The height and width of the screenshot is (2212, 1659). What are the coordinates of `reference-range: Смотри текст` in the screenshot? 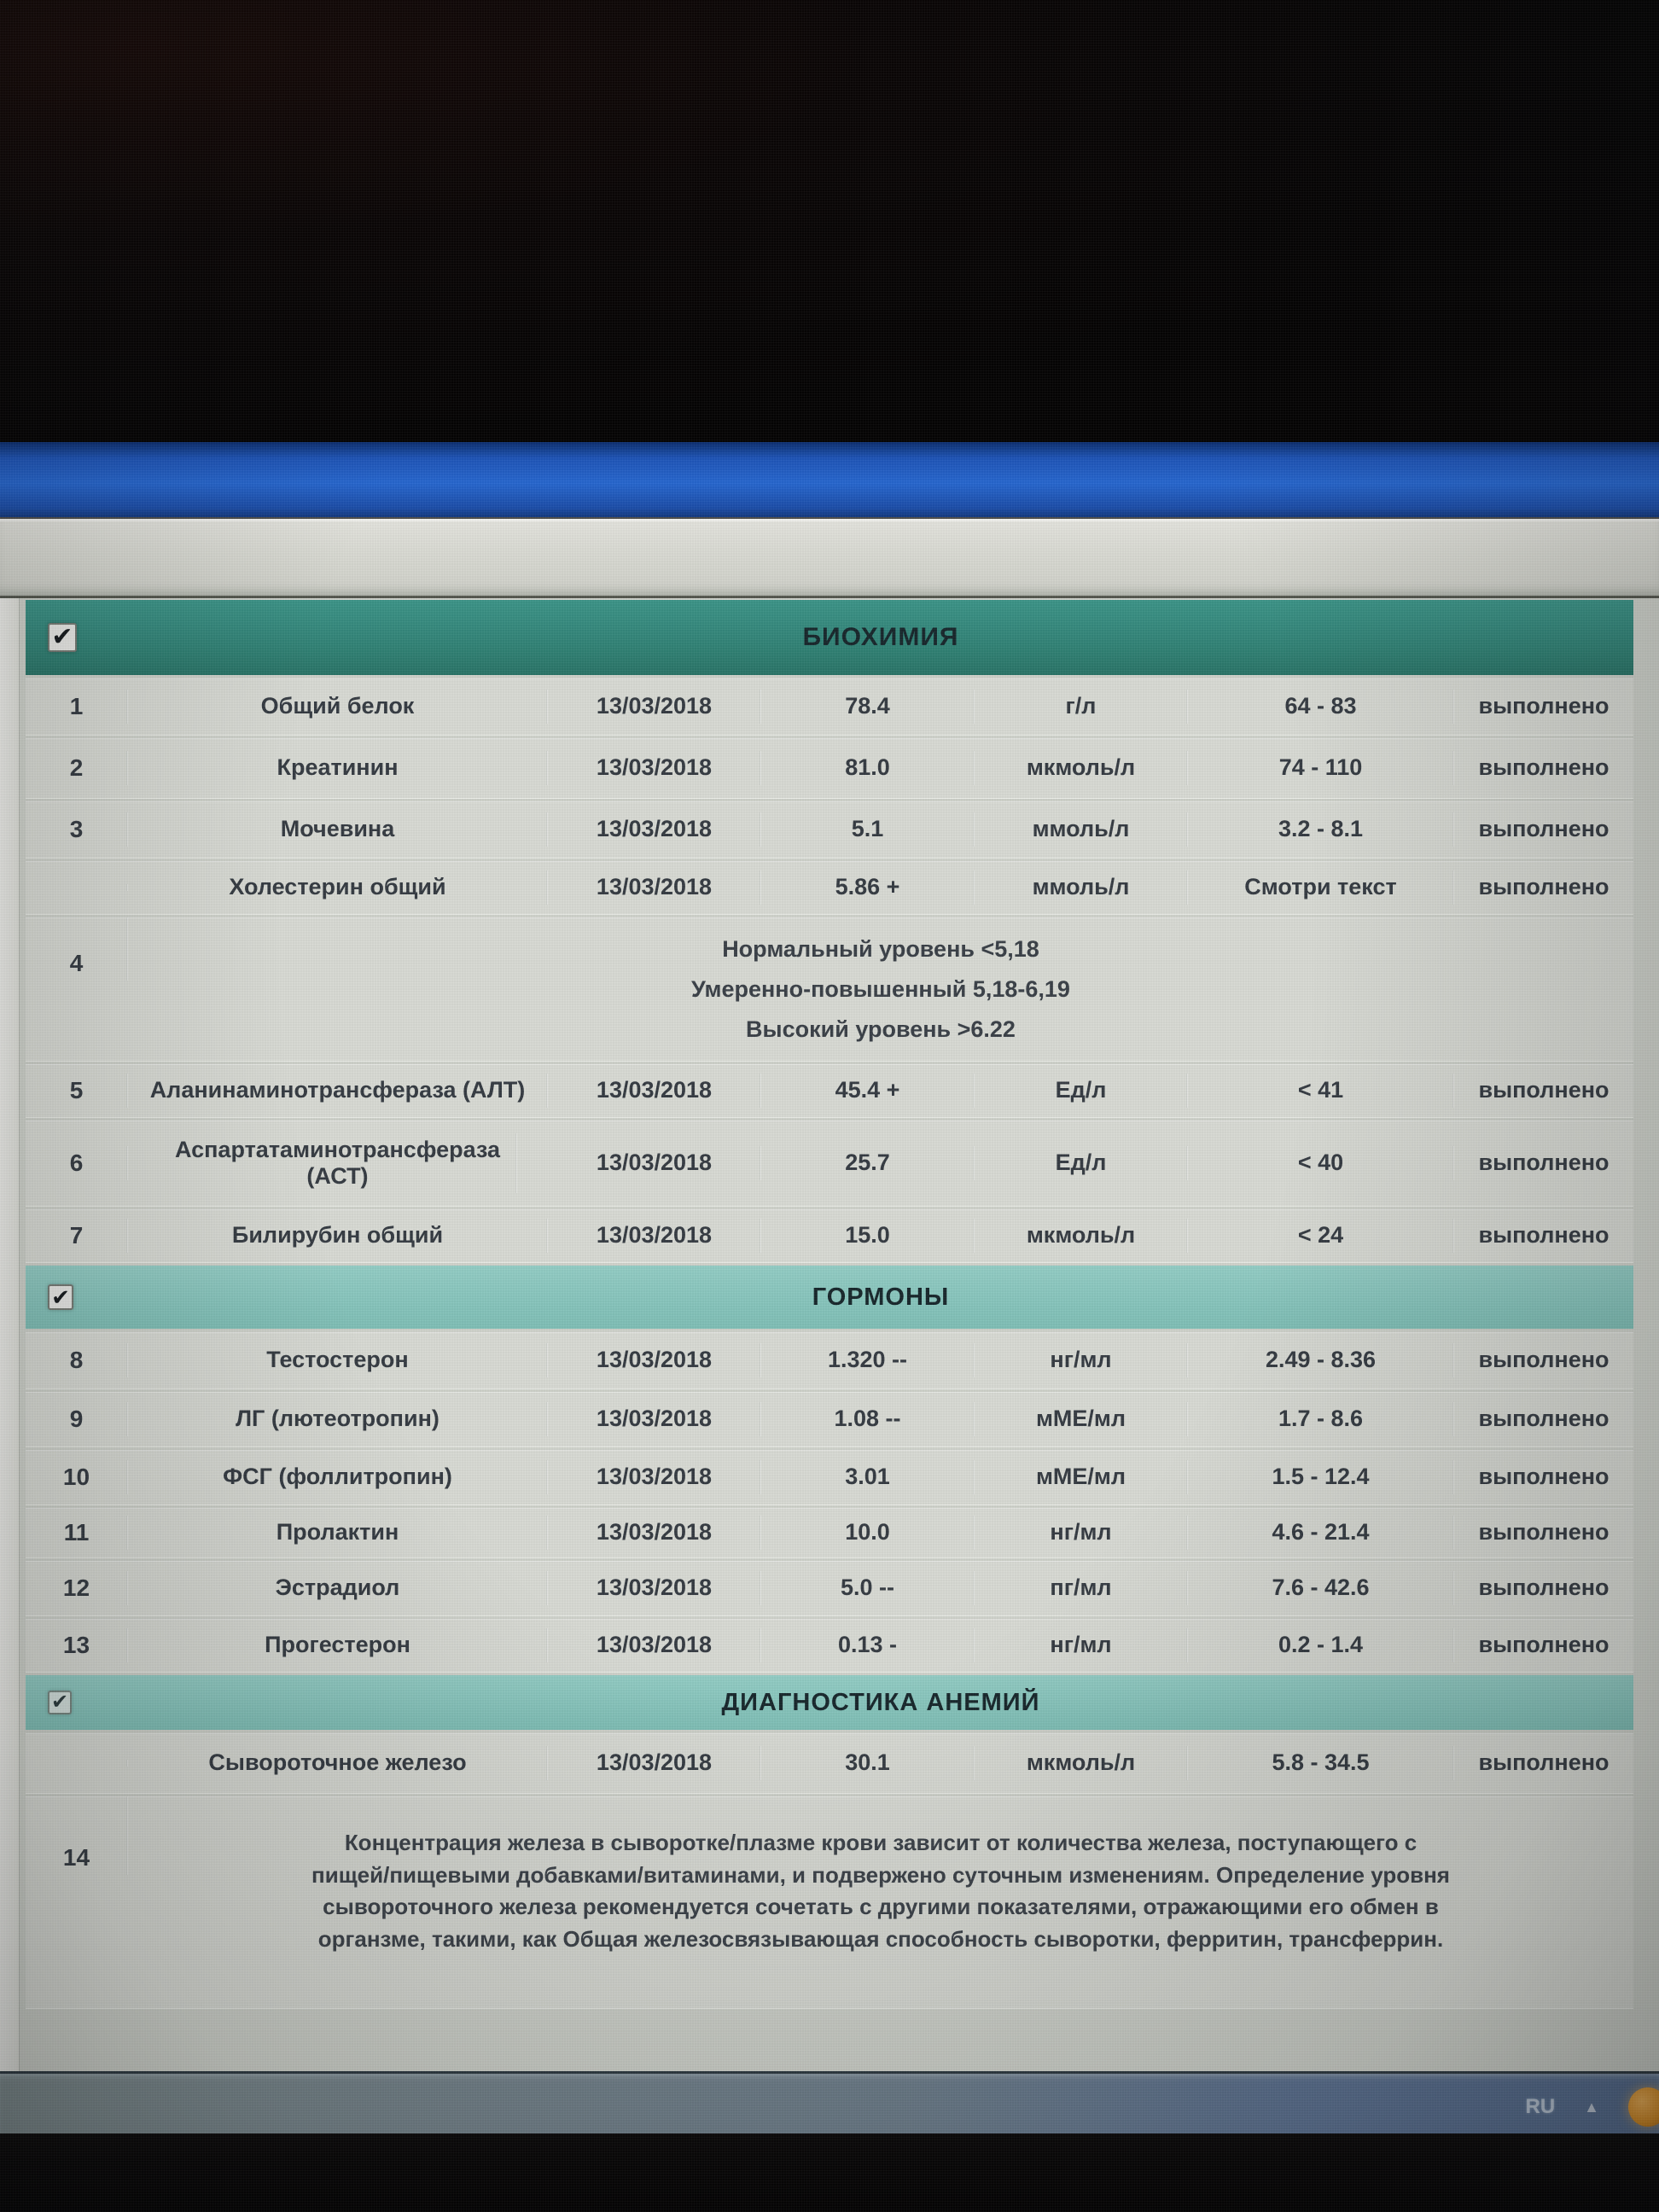 It's located at (1321, 887).